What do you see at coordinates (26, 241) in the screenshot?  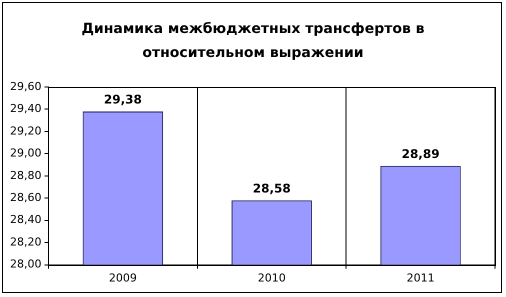 I see `y-tick-label: 28,20` at bounding box center [26, 241].